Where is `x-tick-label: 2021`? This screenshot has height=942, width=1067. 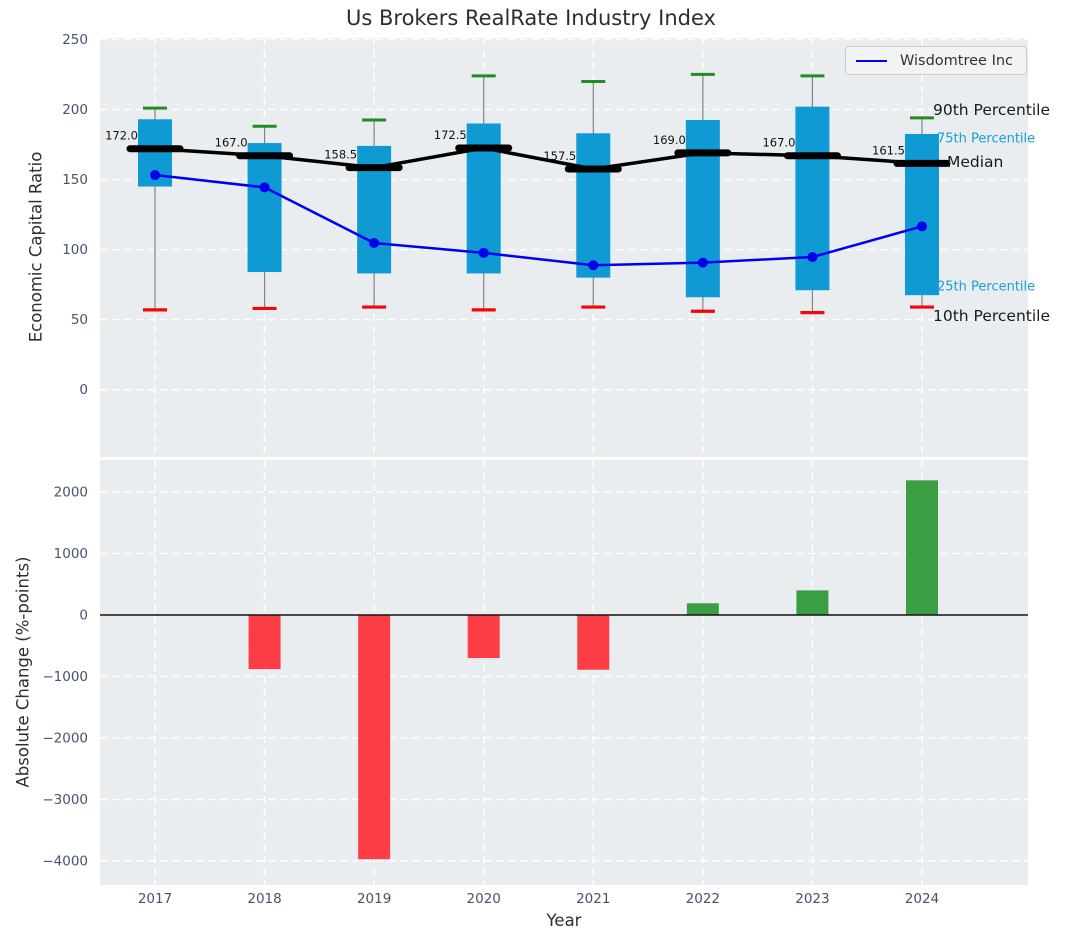
x-tick-label: 2021 is located at coordinates (593, 899).